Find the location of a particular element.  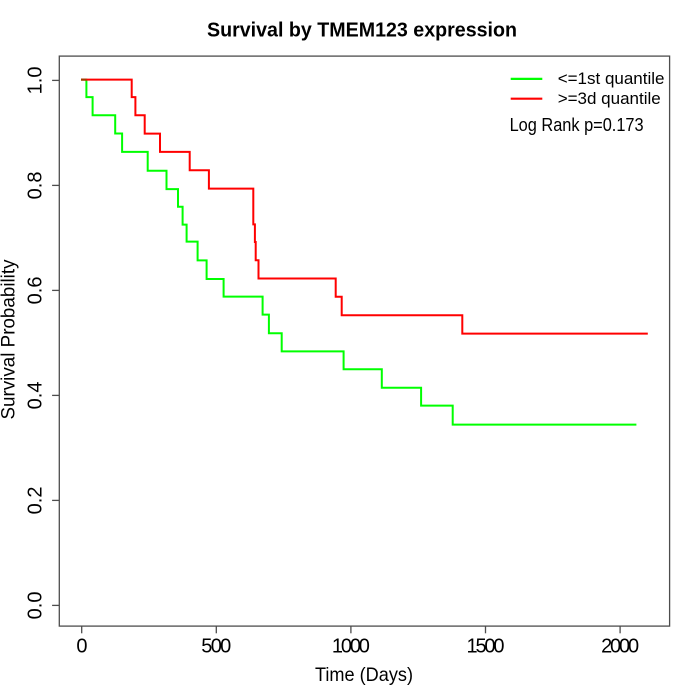

svg-text: 2000 is located at coordinates (620, 646).